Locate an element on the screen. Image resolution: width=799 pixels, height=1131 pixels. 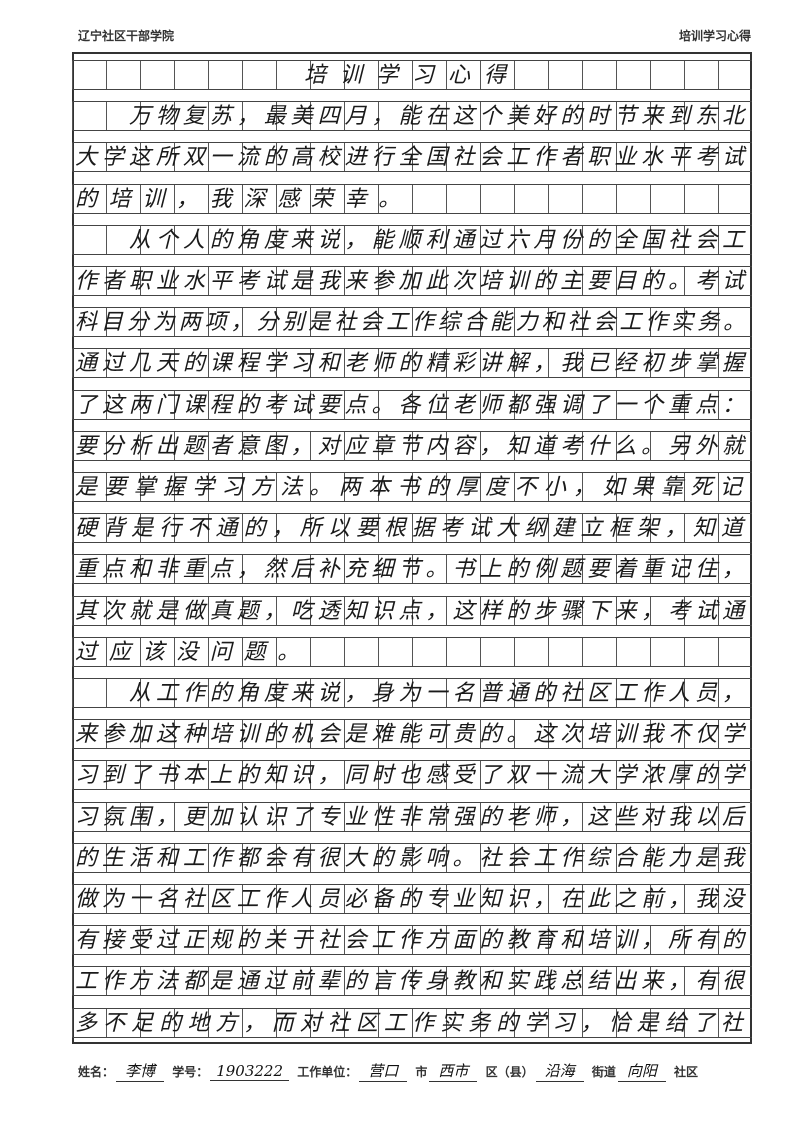
essay-line: 习氛围，更加认识了专业性非常强的老师，这些对我以后 is located at coordinates (412, 817).